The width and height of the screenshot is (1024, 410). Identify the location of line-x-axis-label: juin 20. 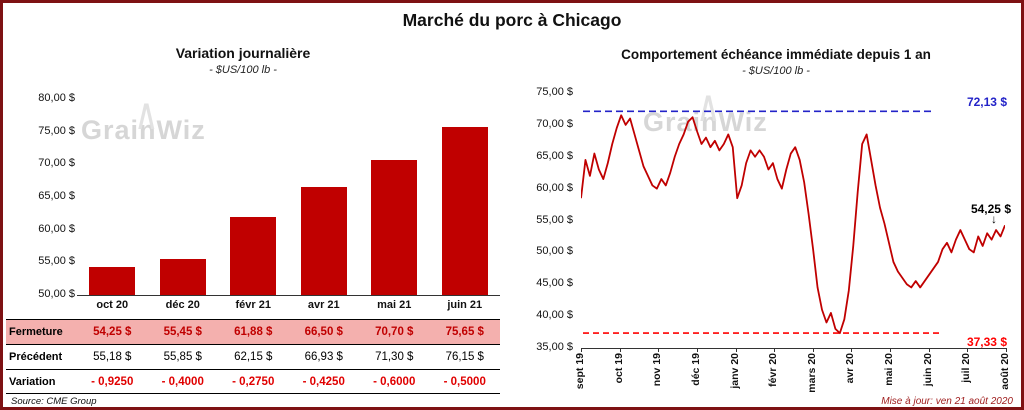
(928, 370).